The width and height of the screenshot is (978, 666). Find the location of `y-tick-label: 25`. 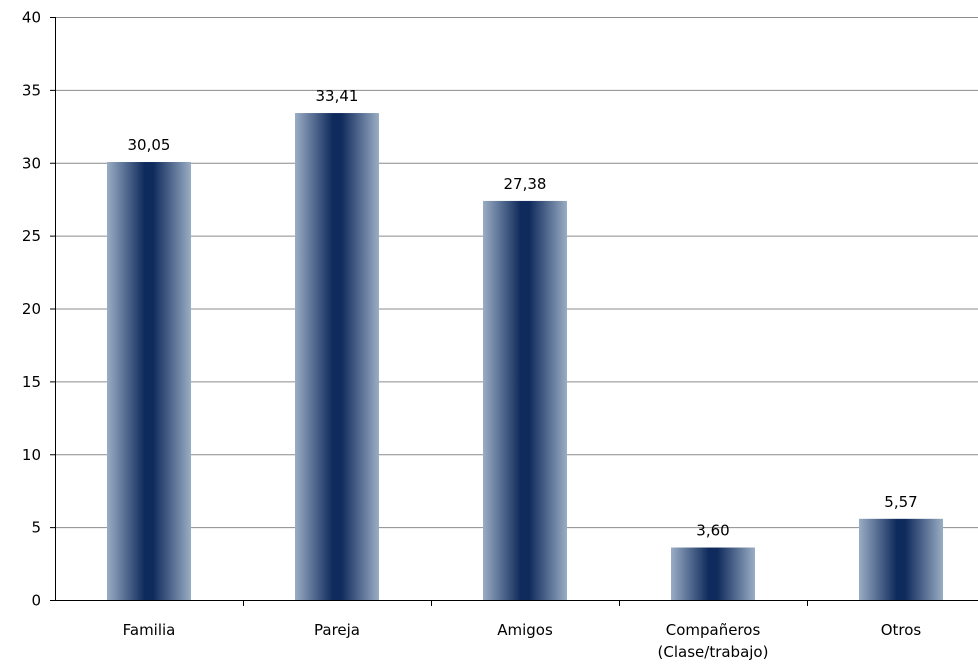

y-tick-label: 25 is located at coordinates (31, 236).